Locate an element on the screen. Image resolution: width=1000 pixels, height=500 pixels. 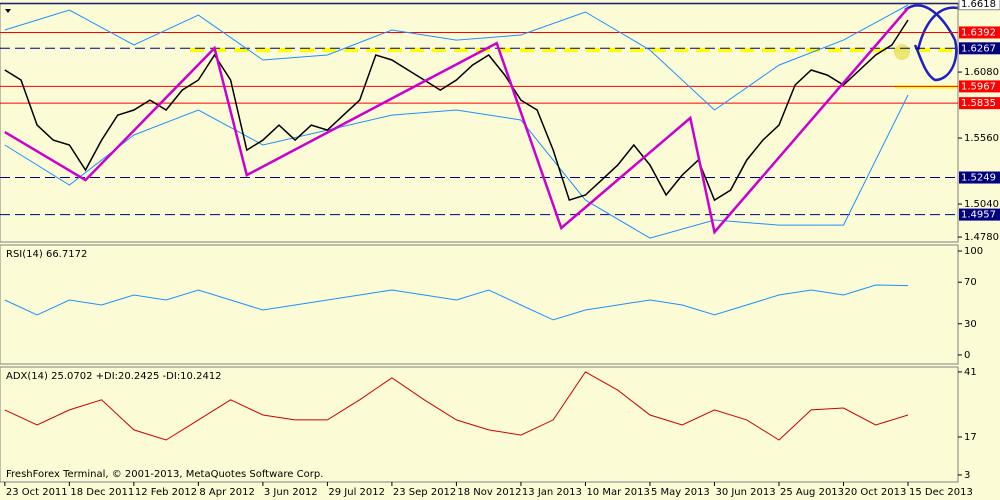
x-tick-label: 13 Jan 2013 is located at coordinates (552, 492).